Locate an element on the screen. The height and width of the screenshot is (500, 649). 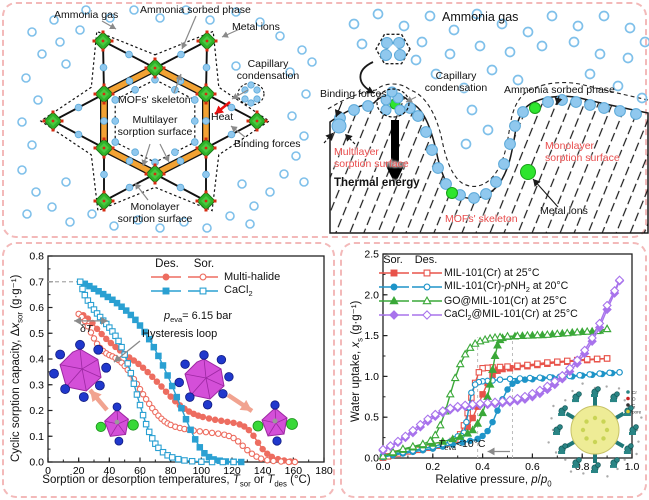
label-multilayer-left: Multilayer sorption surface is located at coordinates (155, 126).